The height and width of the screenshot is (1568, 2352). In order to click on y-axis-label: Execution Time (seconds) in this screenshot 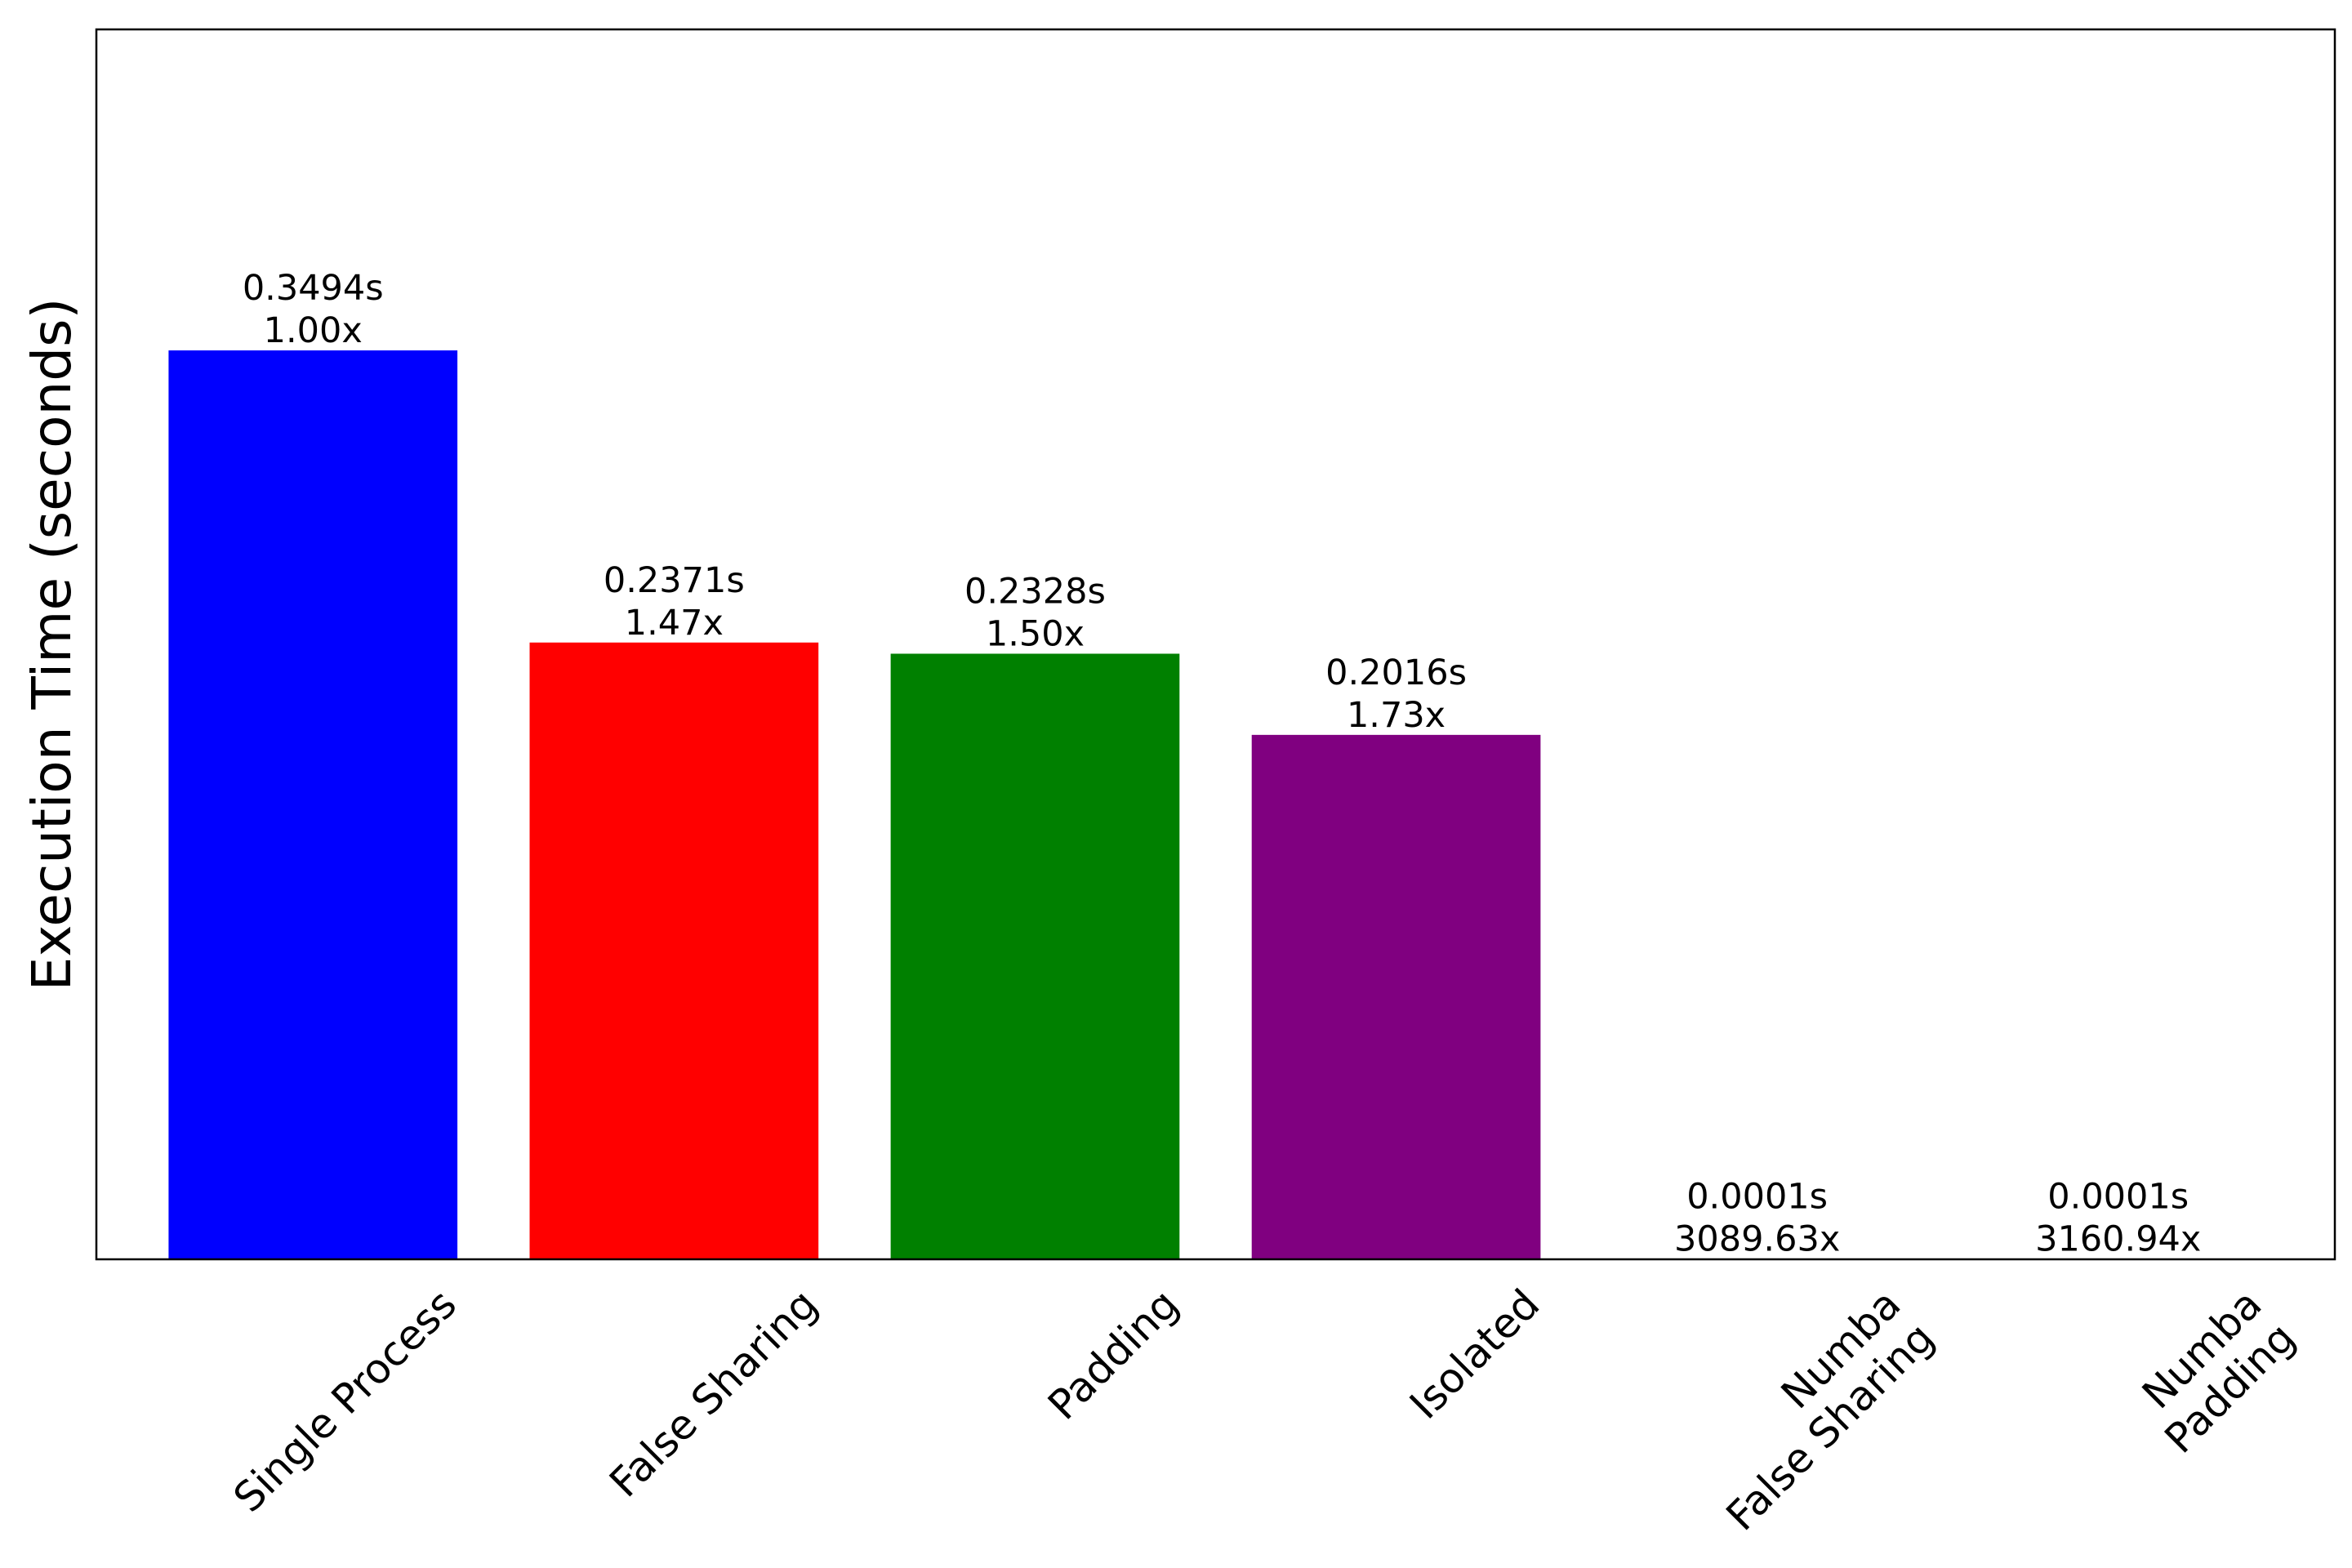, I will do `click(51, 644)`.